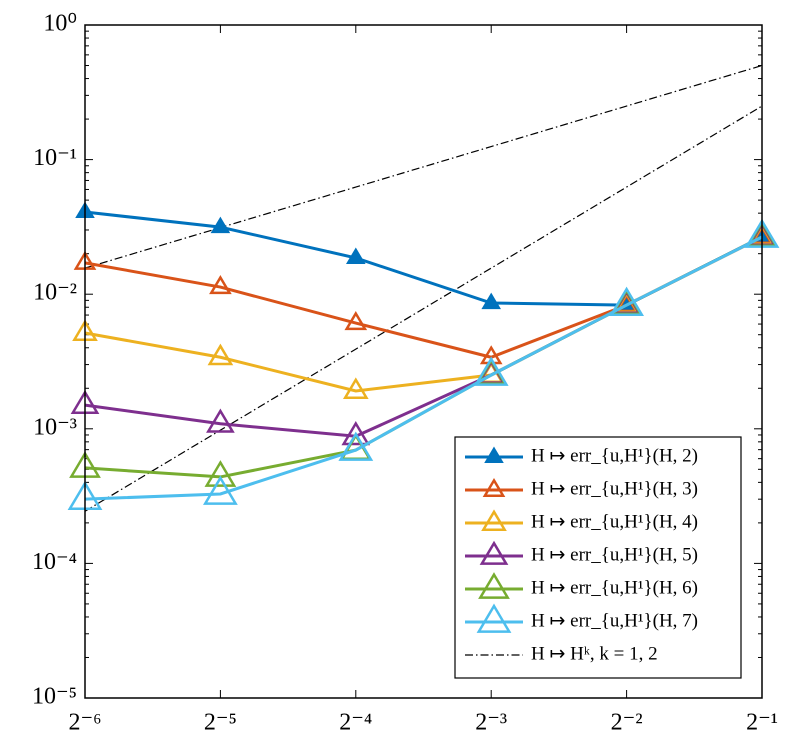 The width and height of the screenshot is (791, 746). Describe the element at coordinates (614, 488) in the screenshot. I see `legend-label: H ↦ err_{u,H¹}(H, 3)` at that location.